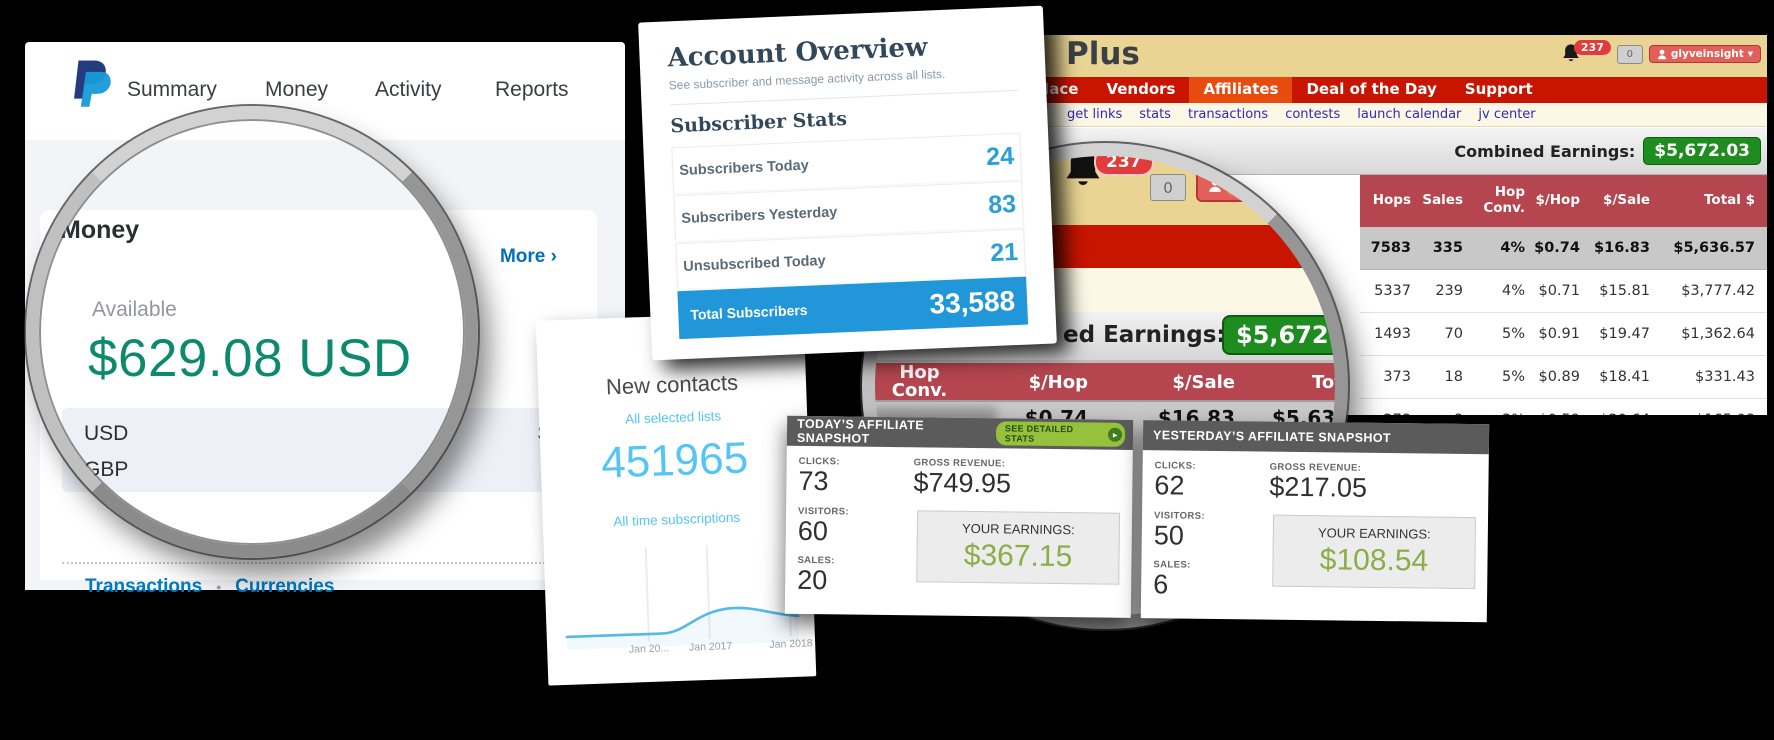 The image size is (1774, 740). I want to click on selected-lists-label: All selected lists, so click(673, 417).